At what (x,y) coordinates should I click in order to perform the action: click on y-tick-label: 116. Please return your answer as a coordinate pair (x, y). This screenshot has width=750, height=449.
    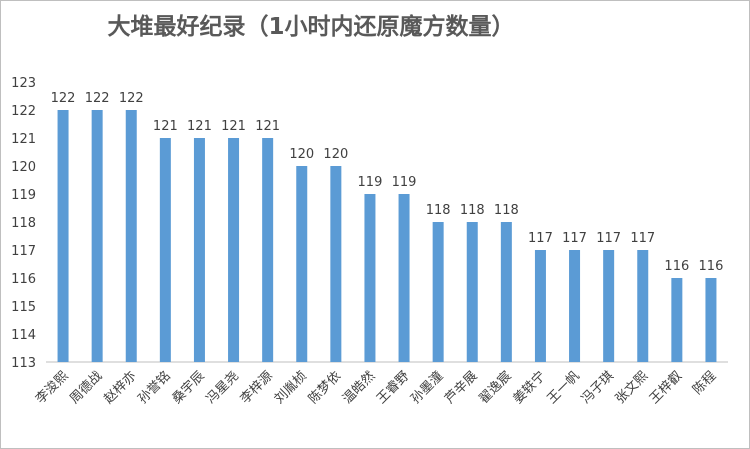
    Looking at the image, I should click on (23, 279).